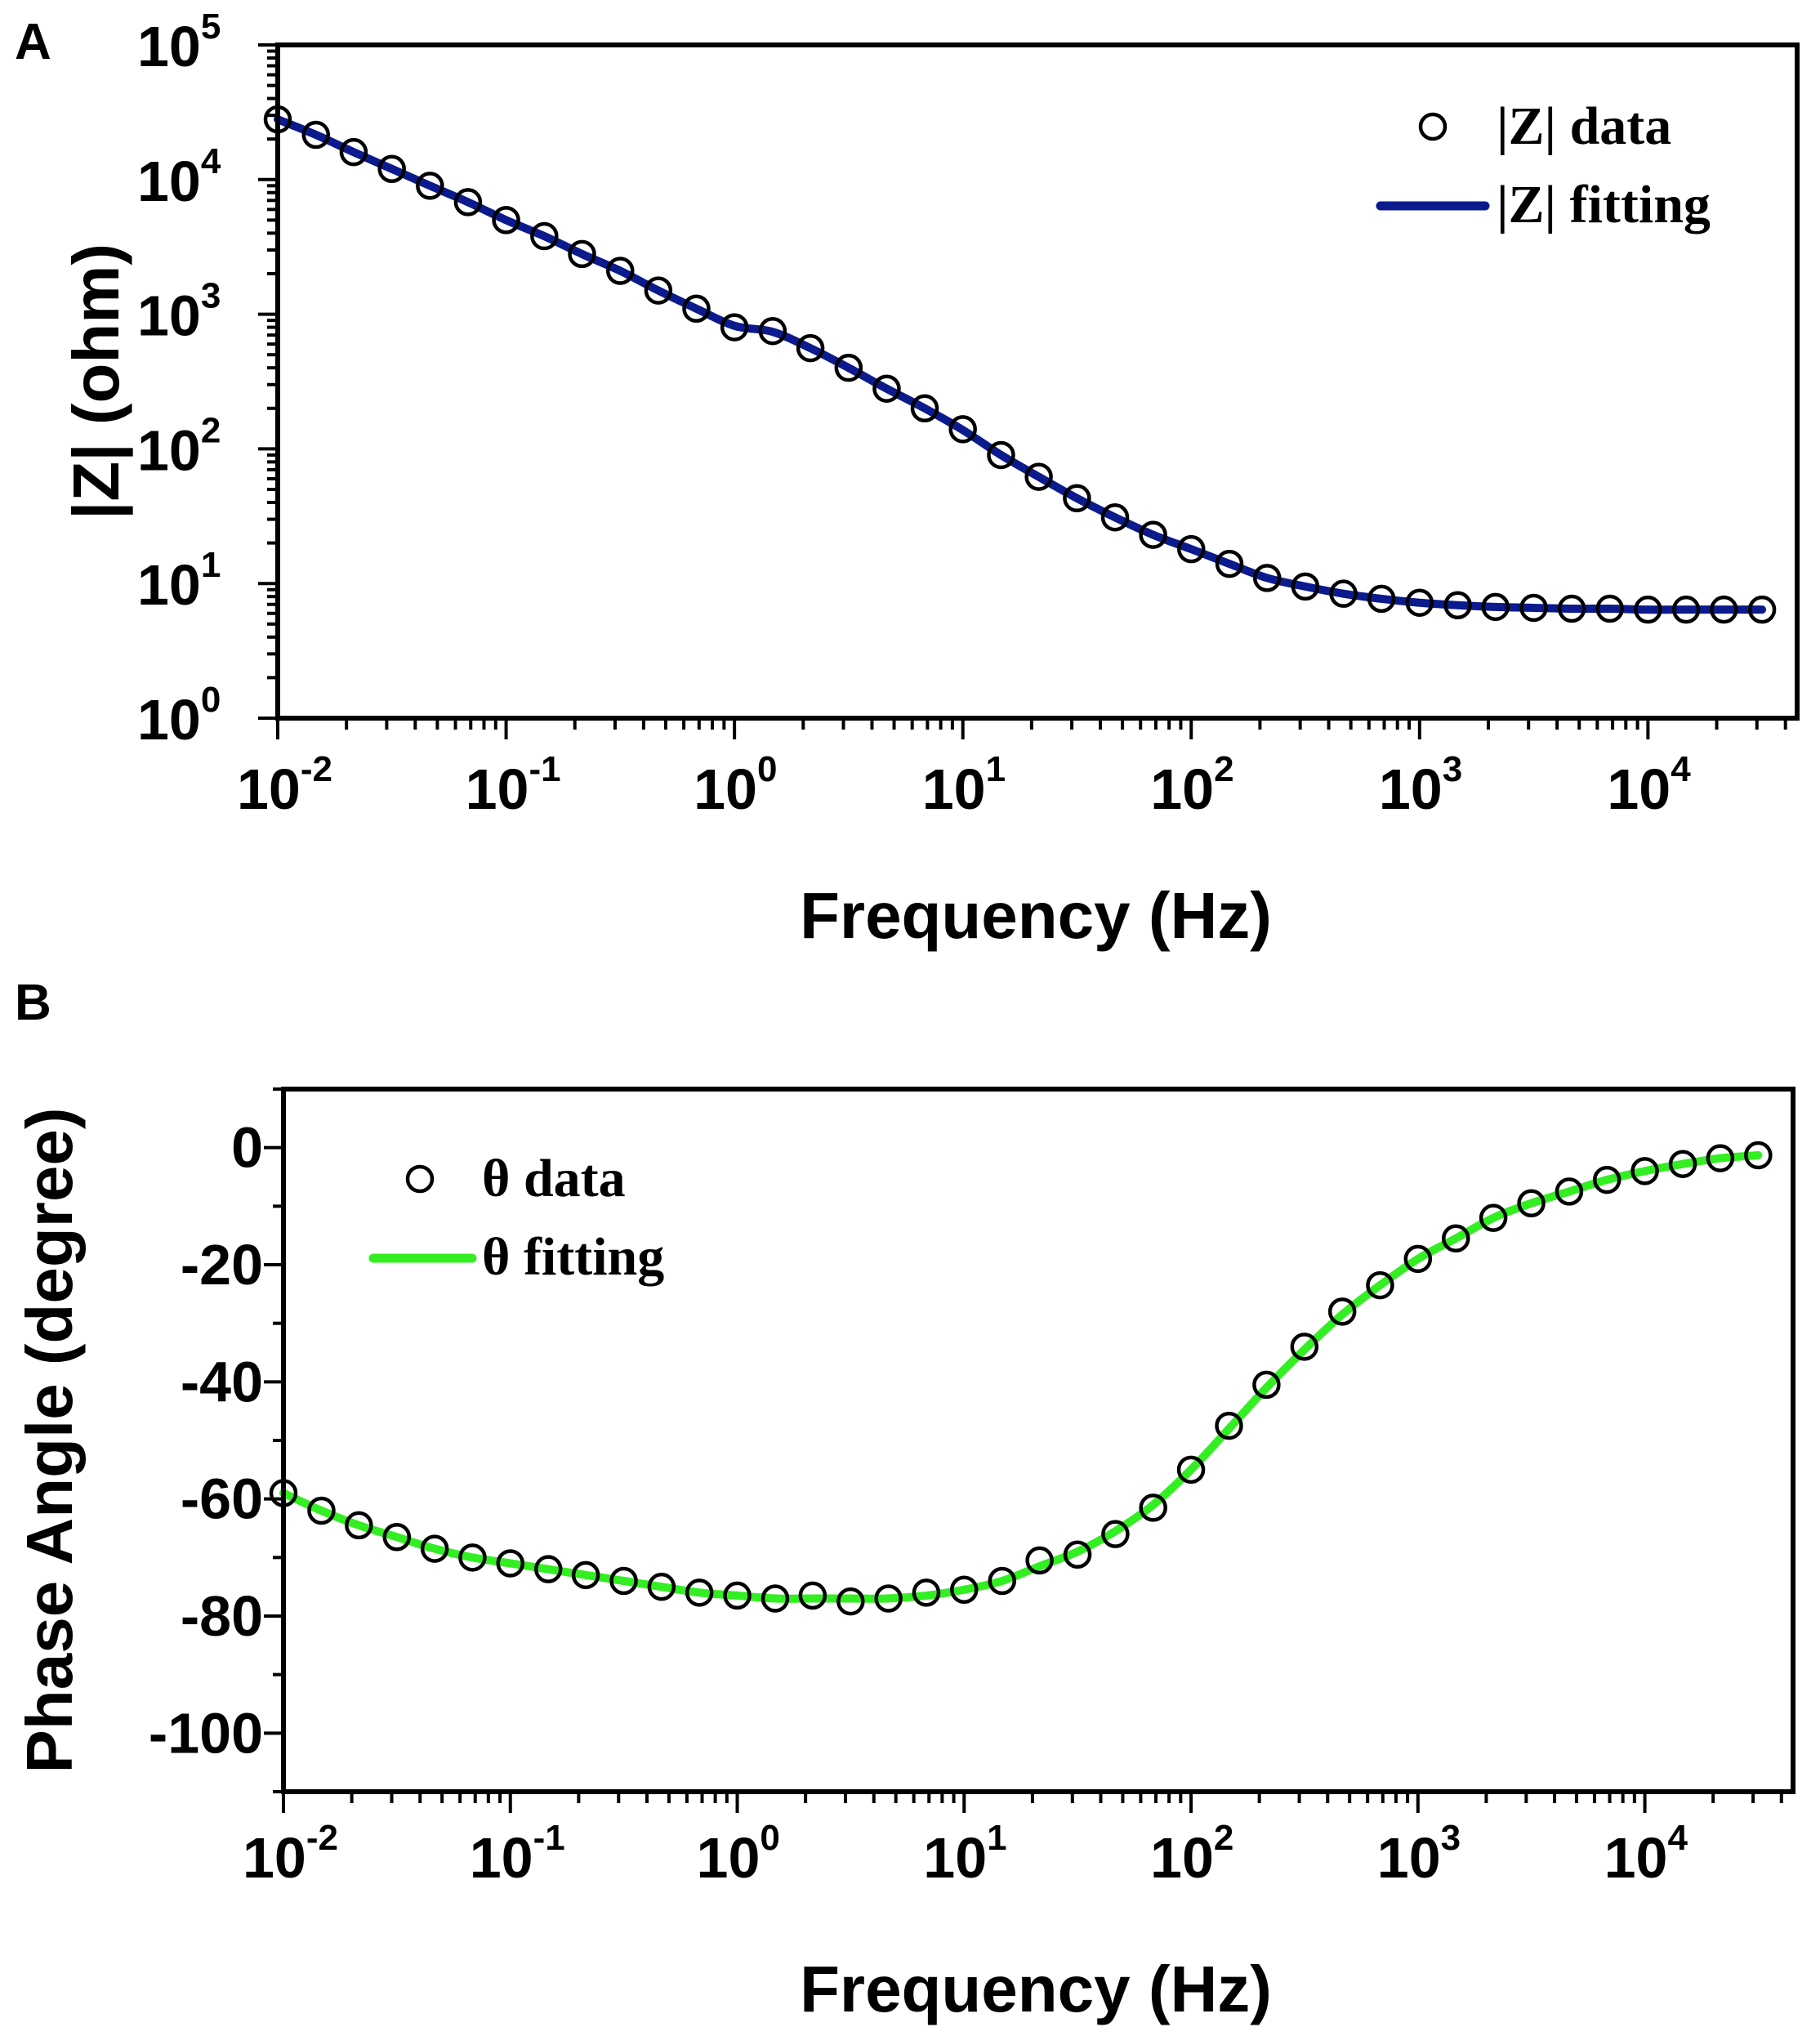 This screenshot has height=2036, width=1820. I want to click on panel-a-y-tick-label: 10⁰, so click(179, 716).